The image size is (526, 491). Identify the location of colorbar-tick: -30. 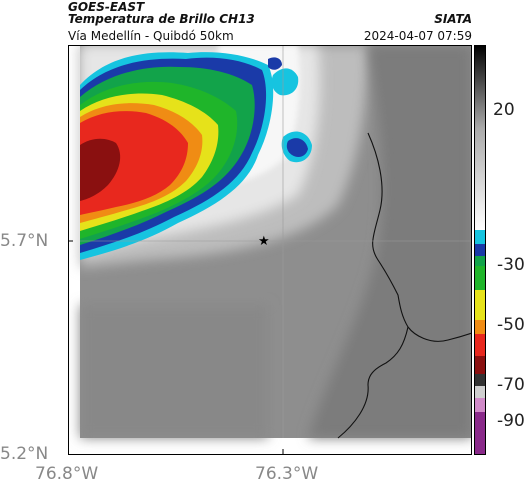
(511, 265).